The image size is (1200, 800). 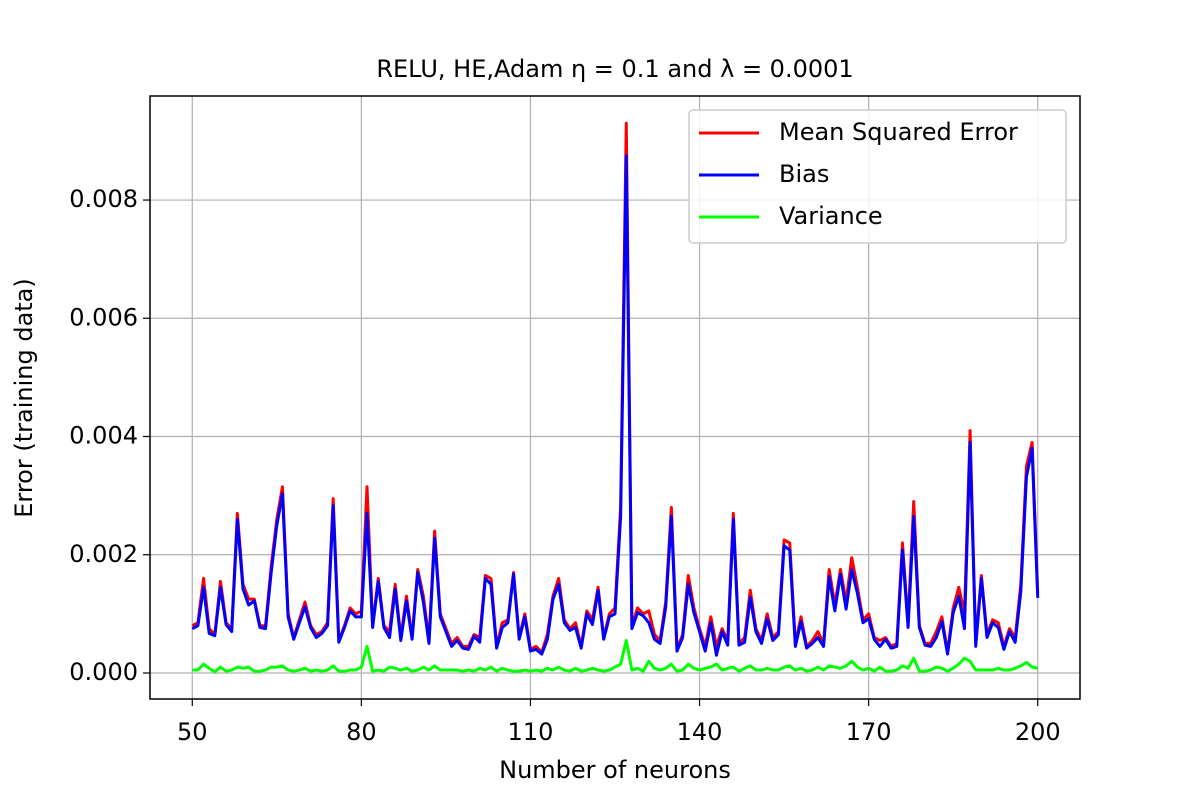 What do you see at coordinates (103, 317) in the screenshot?
I see `y-tick-label: 0.006` at bounding box center [103, 317].